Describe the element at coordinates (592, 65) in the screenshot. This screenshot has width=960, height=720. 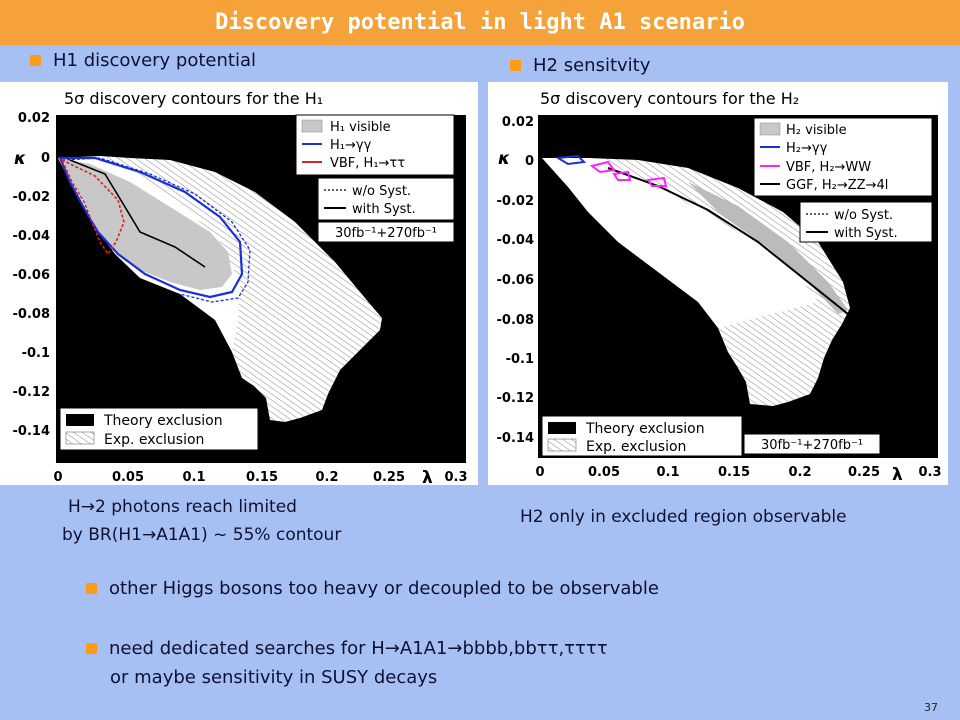
I see `right-heading-text: H2 sensitvity` at that location.